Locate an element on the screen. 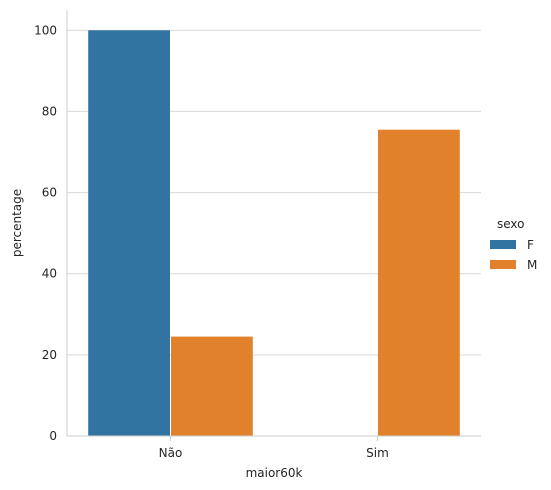  x-axis-label: maior60k is located at coordinates (274, 473).